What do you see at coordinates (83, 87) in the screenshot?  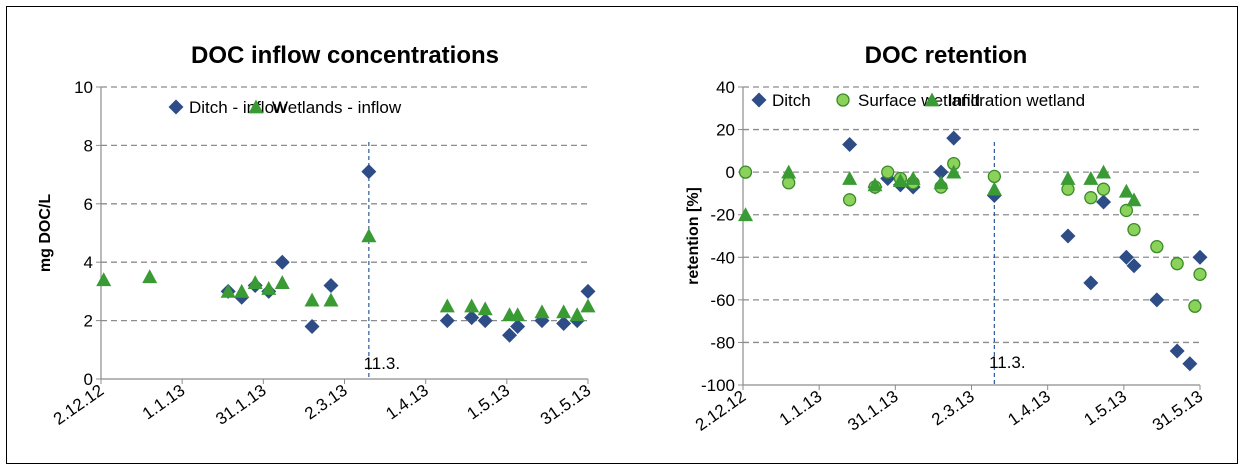 I see `y-tick-label: 10` at bounding box center [83, 87].